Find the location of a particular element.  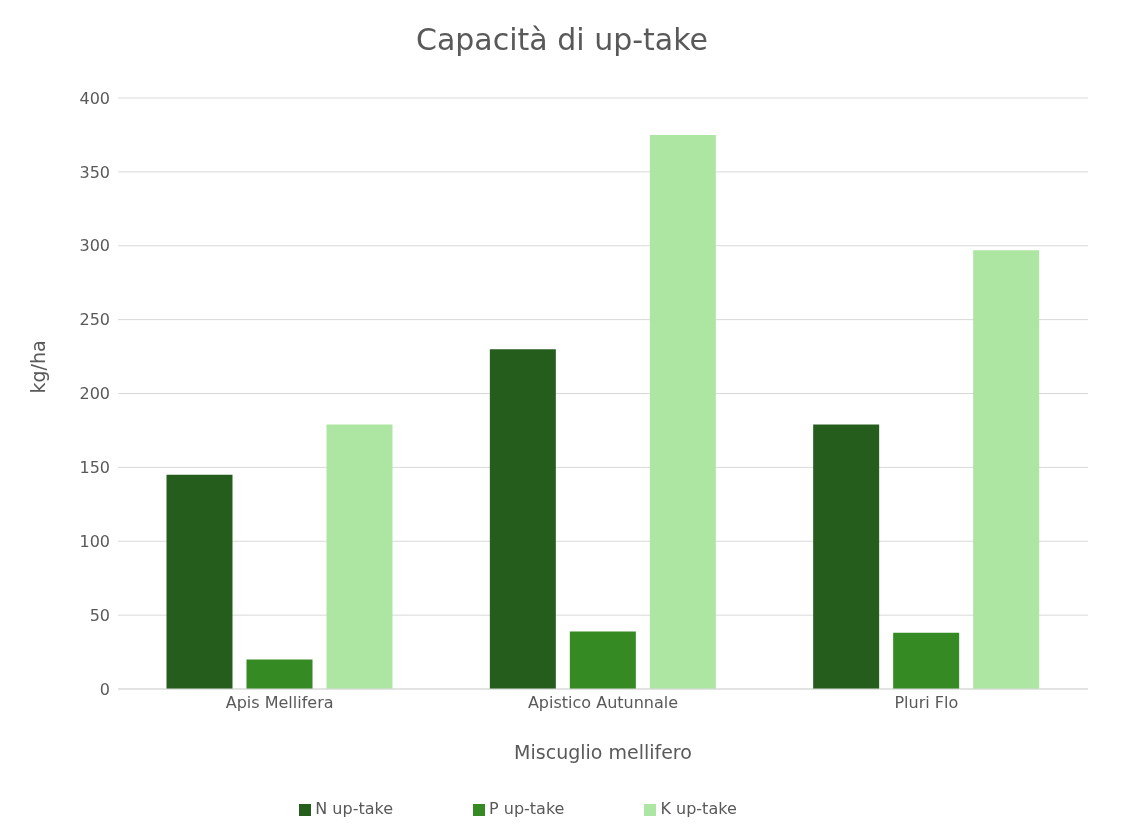

legend-label: N up-take is located at coordinates (354, 808).